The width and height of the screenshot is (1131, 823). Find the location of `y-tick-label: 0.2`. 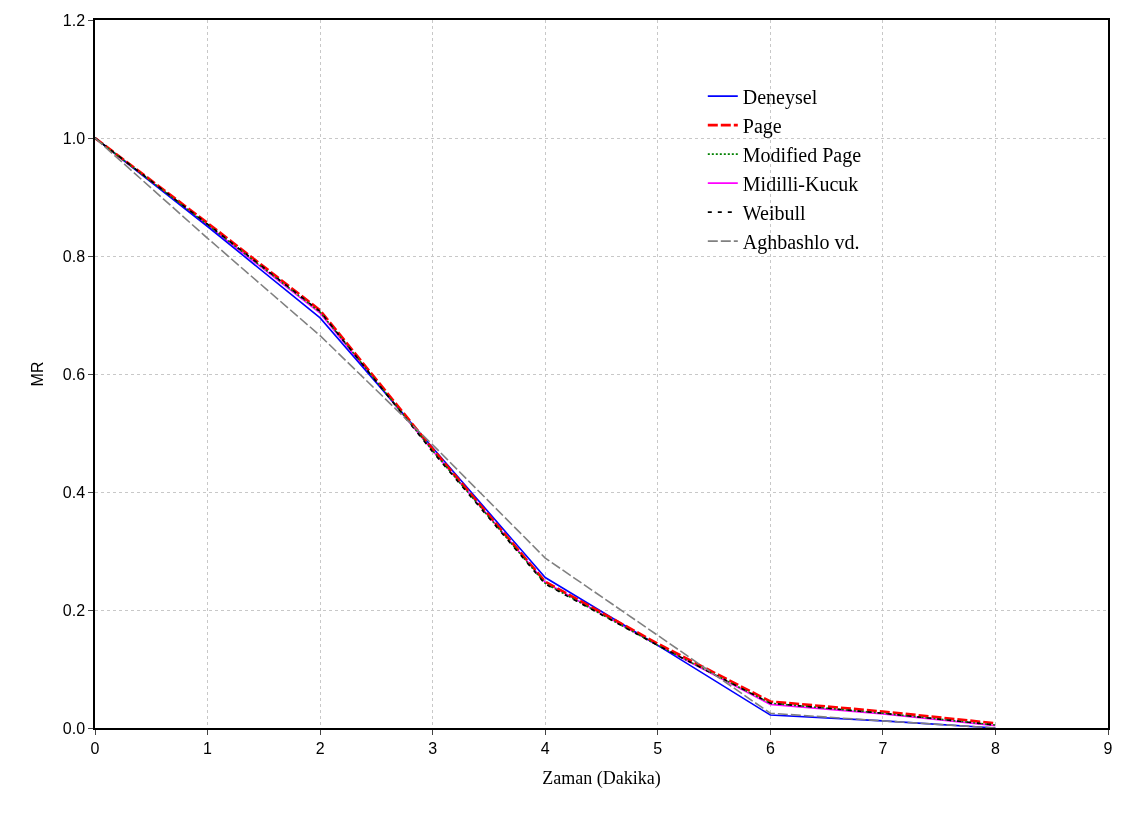

y-tick-label: 0.2 is located at coordinates (74, 610).